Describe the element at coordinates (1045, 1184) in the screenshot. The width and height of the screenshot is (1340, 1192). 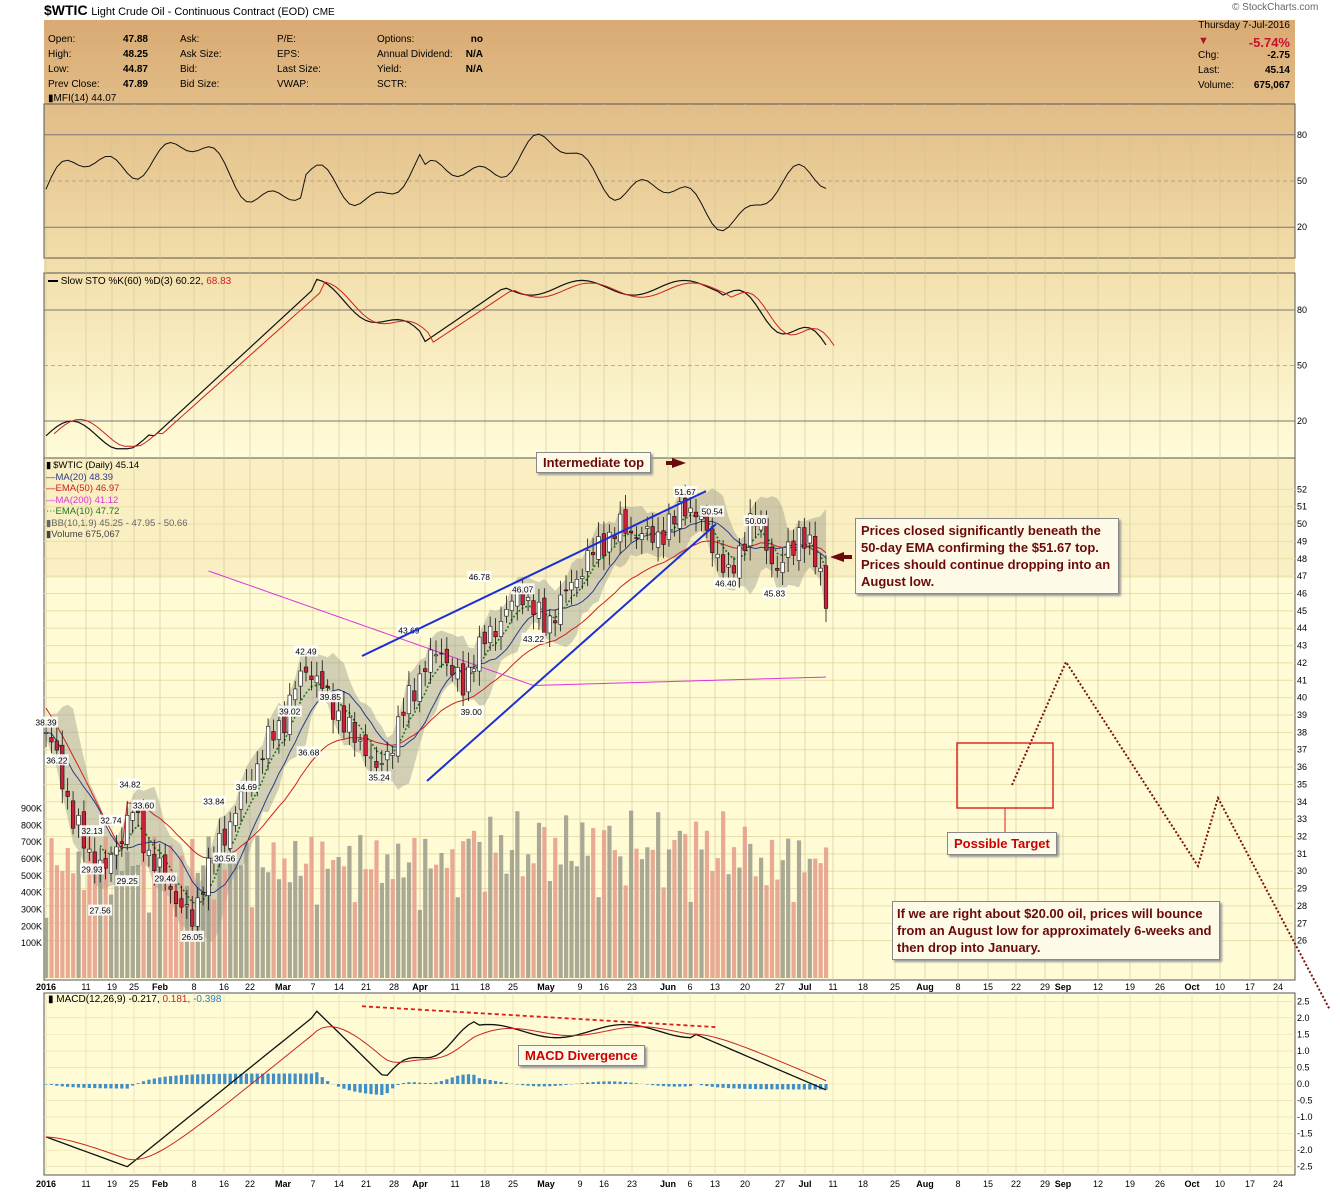
I see `x-axis-label-bottom: 29` at that location.